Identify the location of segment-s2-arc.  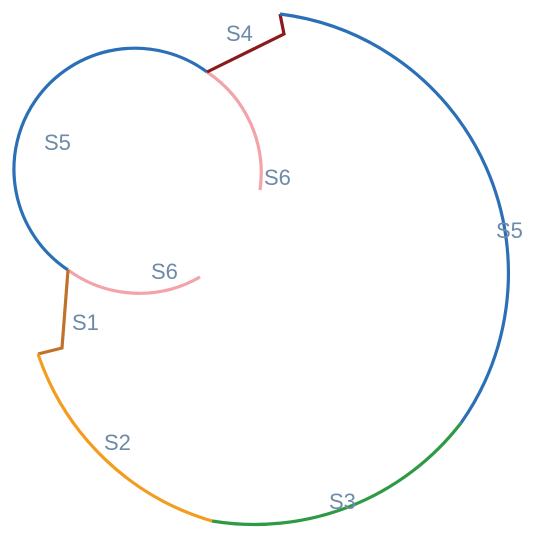
(124, 438).